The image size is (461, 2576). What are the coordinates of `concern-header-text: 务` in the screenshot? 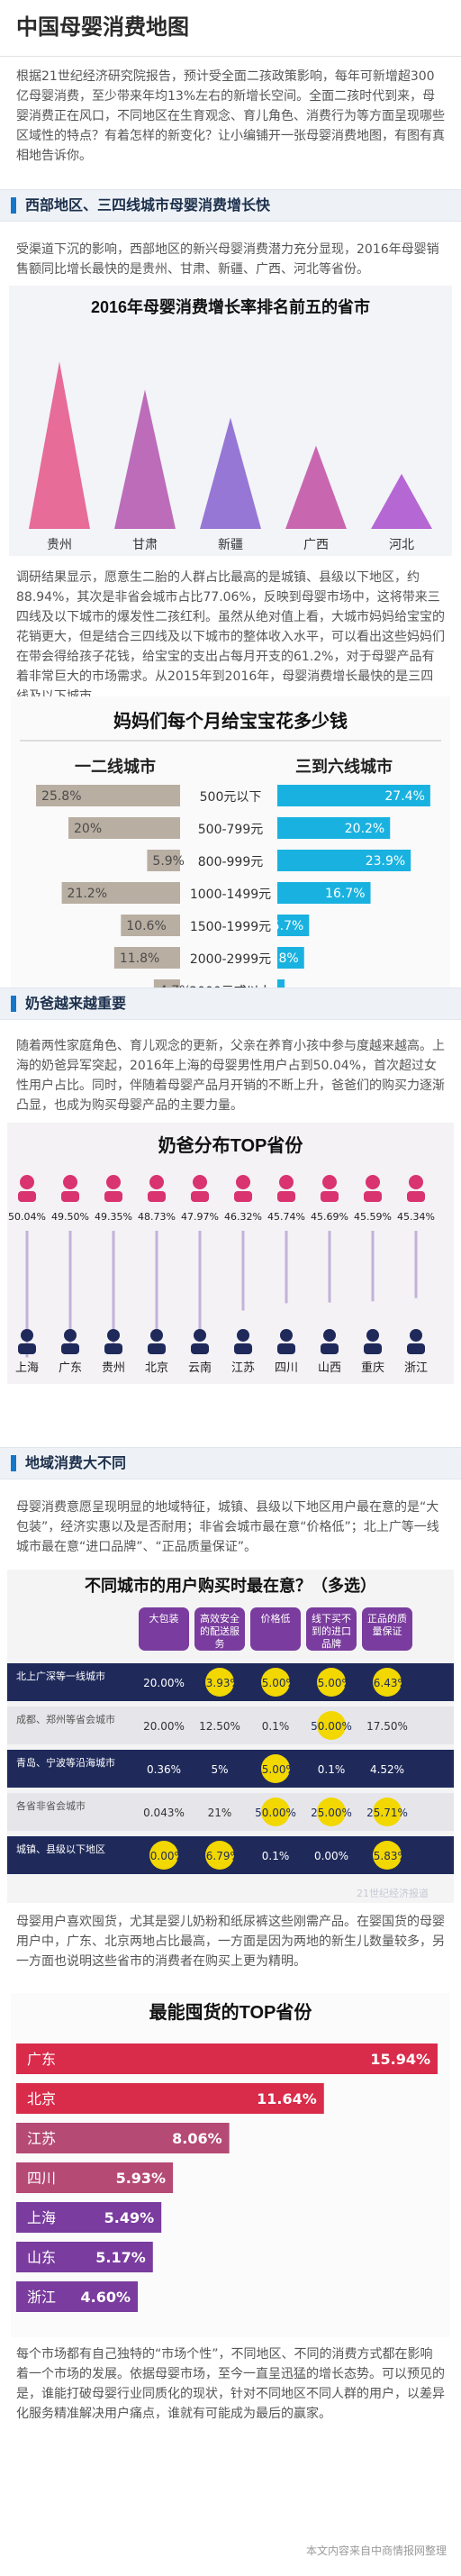 It's located at (220, 1644).